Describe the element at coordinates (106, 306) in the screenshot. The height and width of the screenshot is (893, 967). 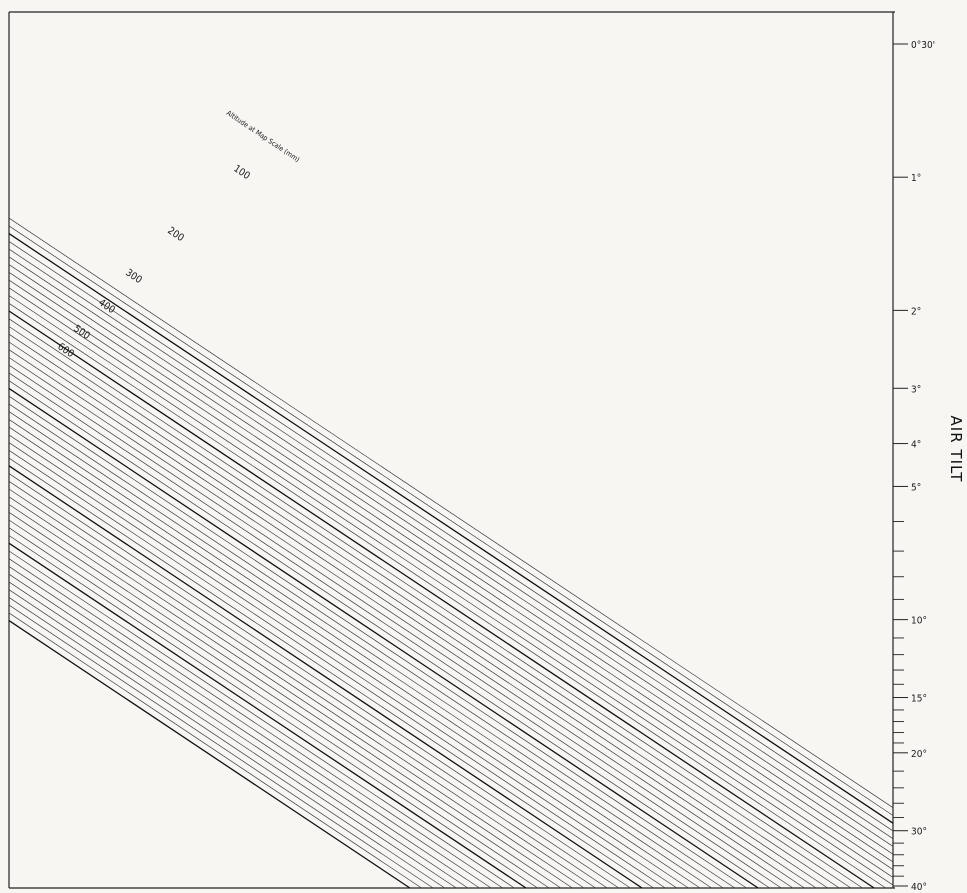
I see `altitude-label: 400` at that location.